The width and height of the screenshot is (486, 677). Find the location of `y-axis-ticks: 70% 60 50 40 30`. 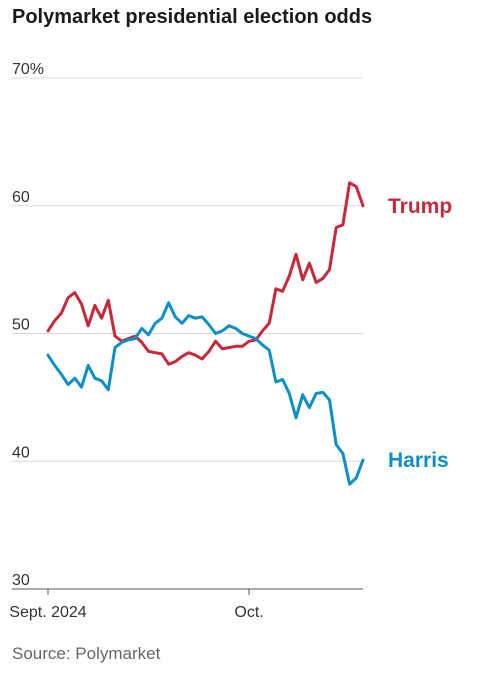

y-axis-ticks: 70% 60 50 40 30 is located at coordinates (28, 325).